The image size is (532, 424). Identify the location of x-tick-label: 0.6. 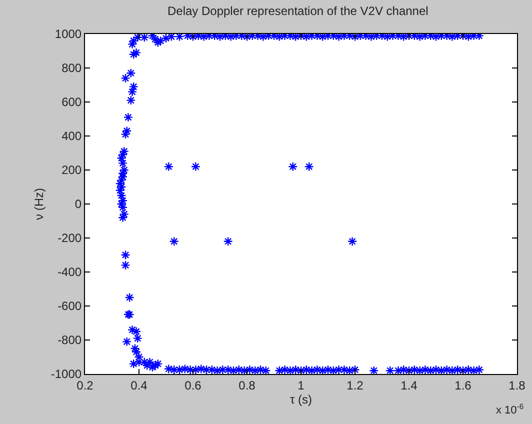
(193, 385).